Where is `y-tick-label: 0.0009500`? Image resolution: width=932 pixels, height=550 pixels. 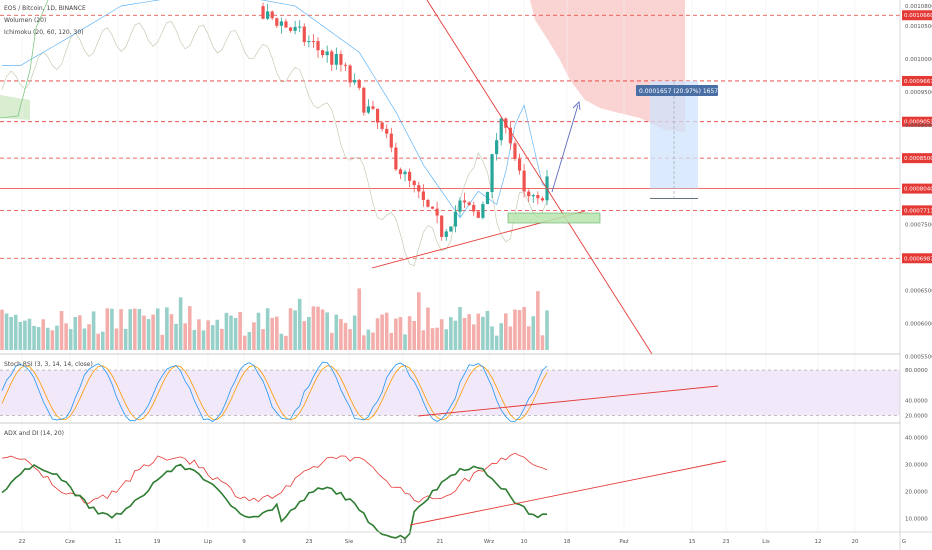
y-tick-label: 0.0009500 is located at coordinates (918, 93).